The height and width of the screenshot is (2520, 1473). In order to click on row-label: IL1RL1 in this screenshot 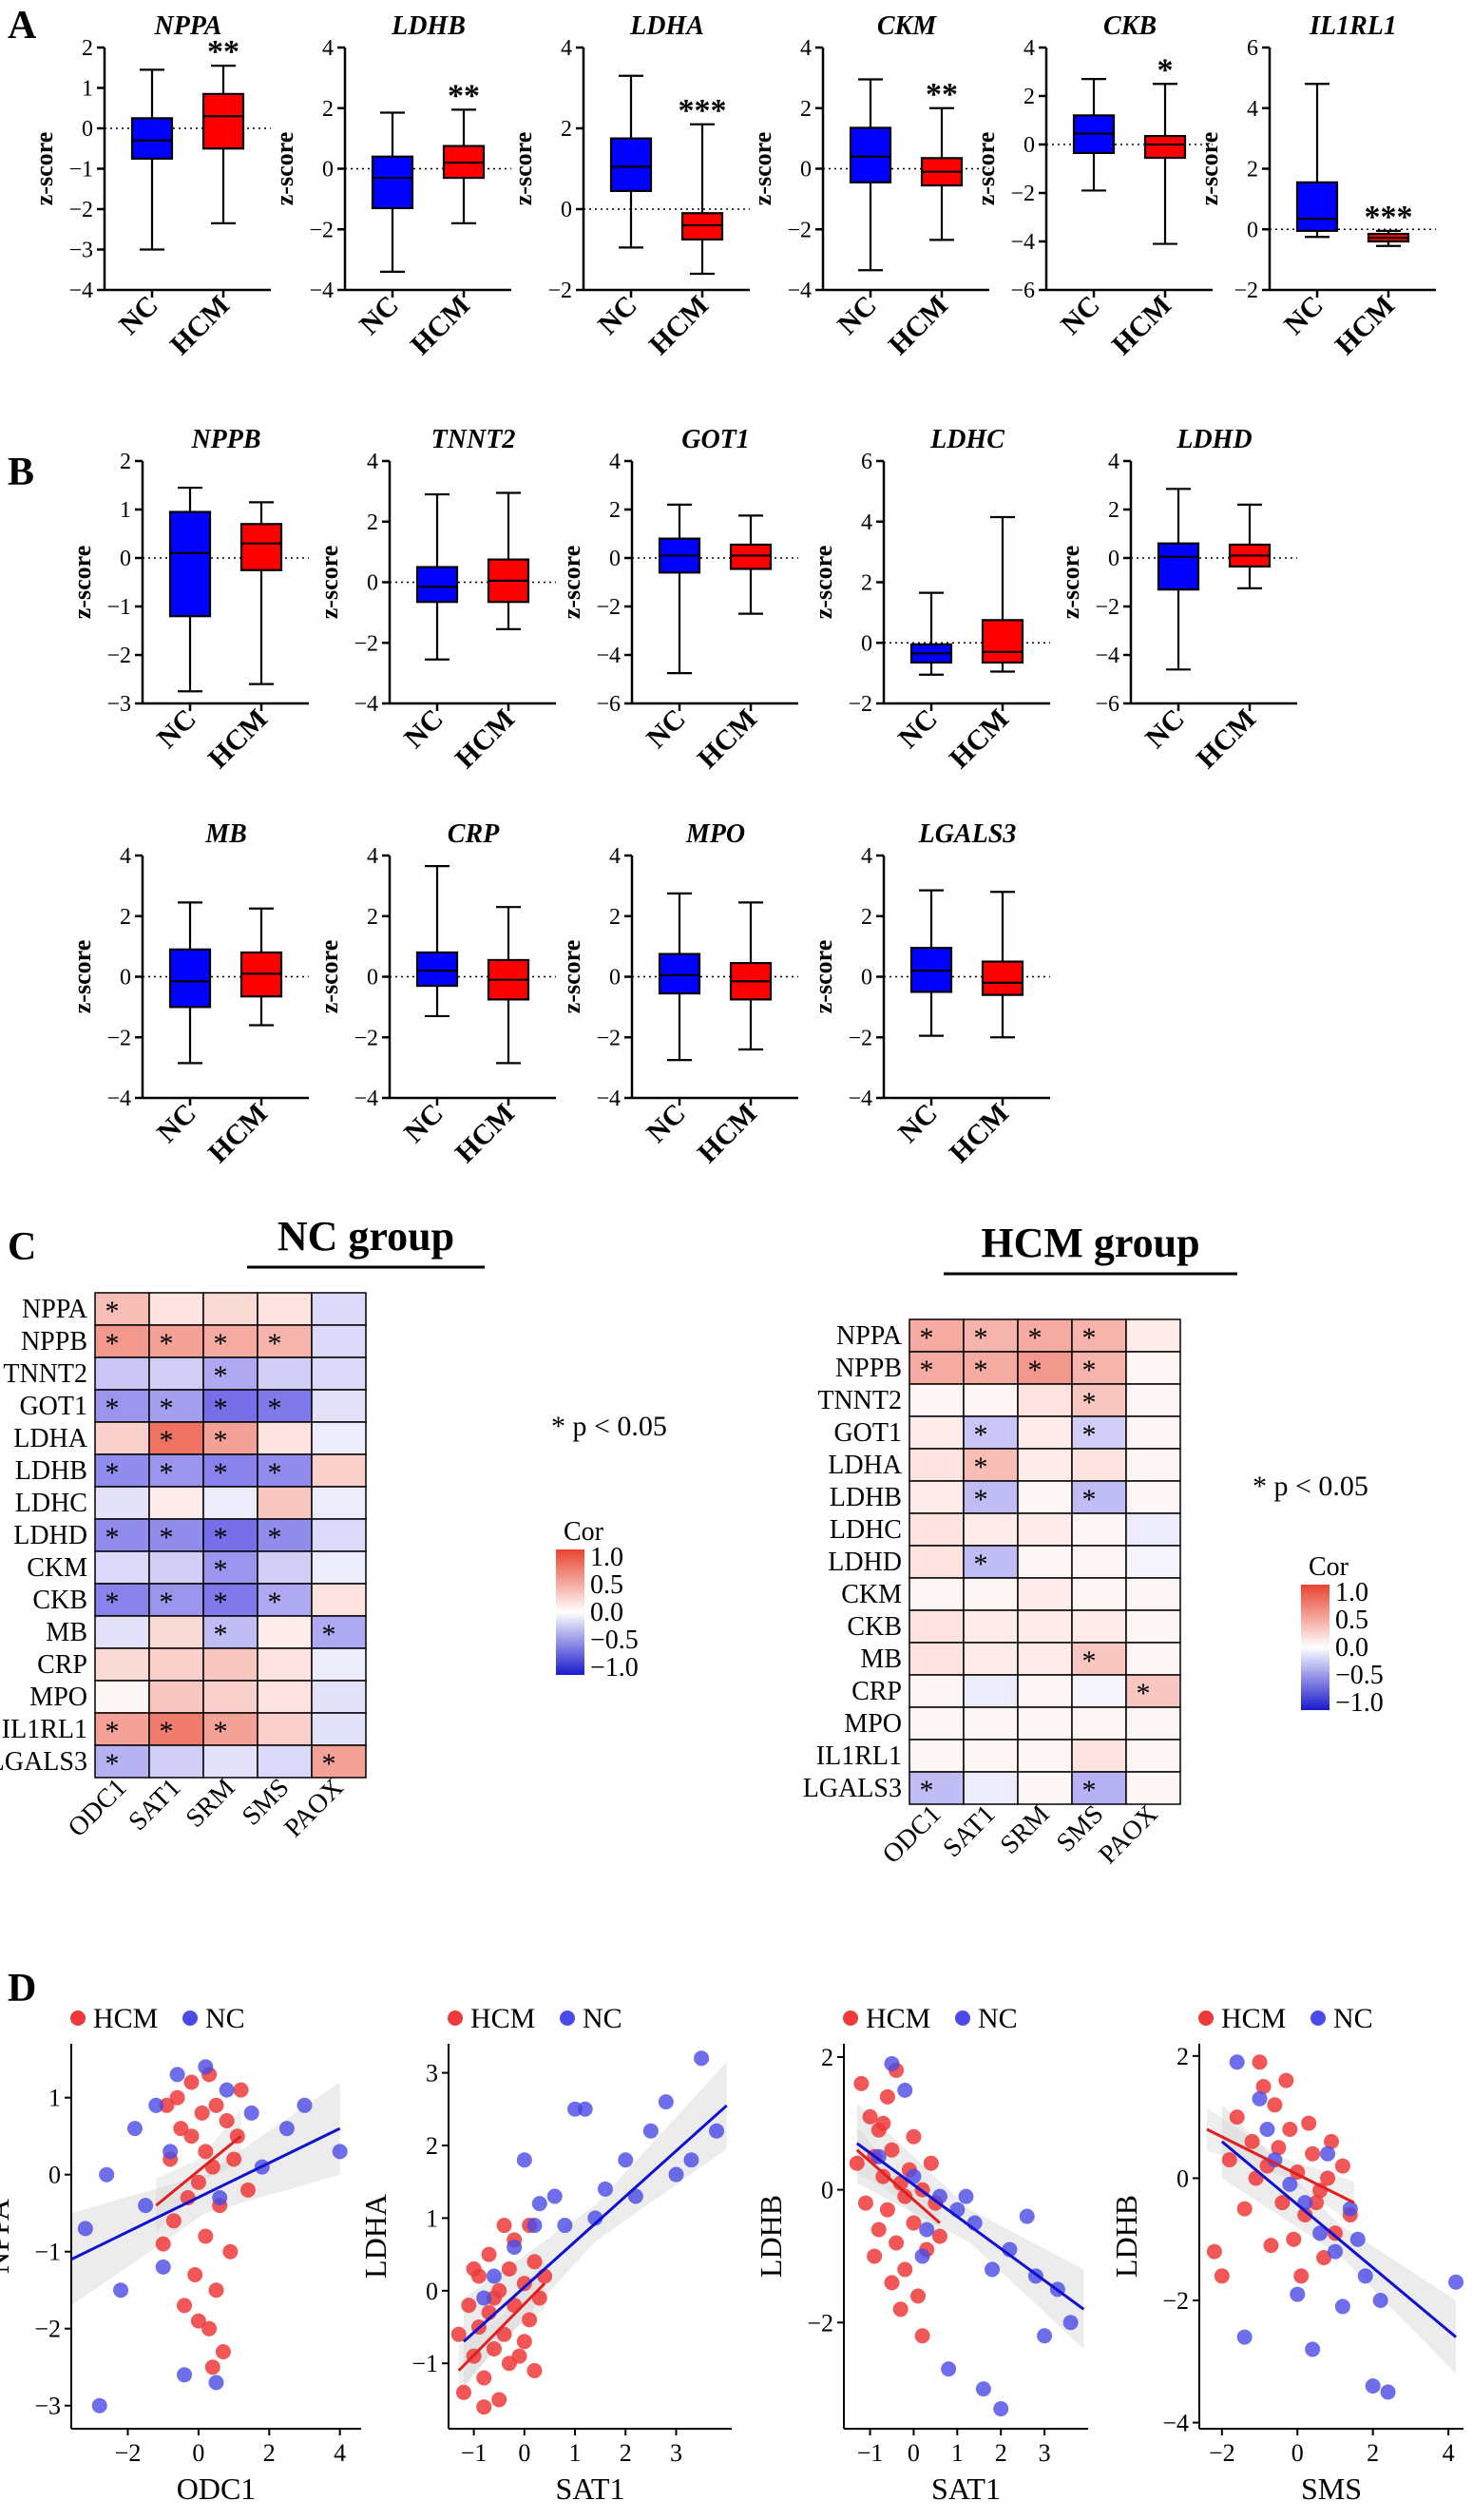, I will do `click(44, 1729)`.